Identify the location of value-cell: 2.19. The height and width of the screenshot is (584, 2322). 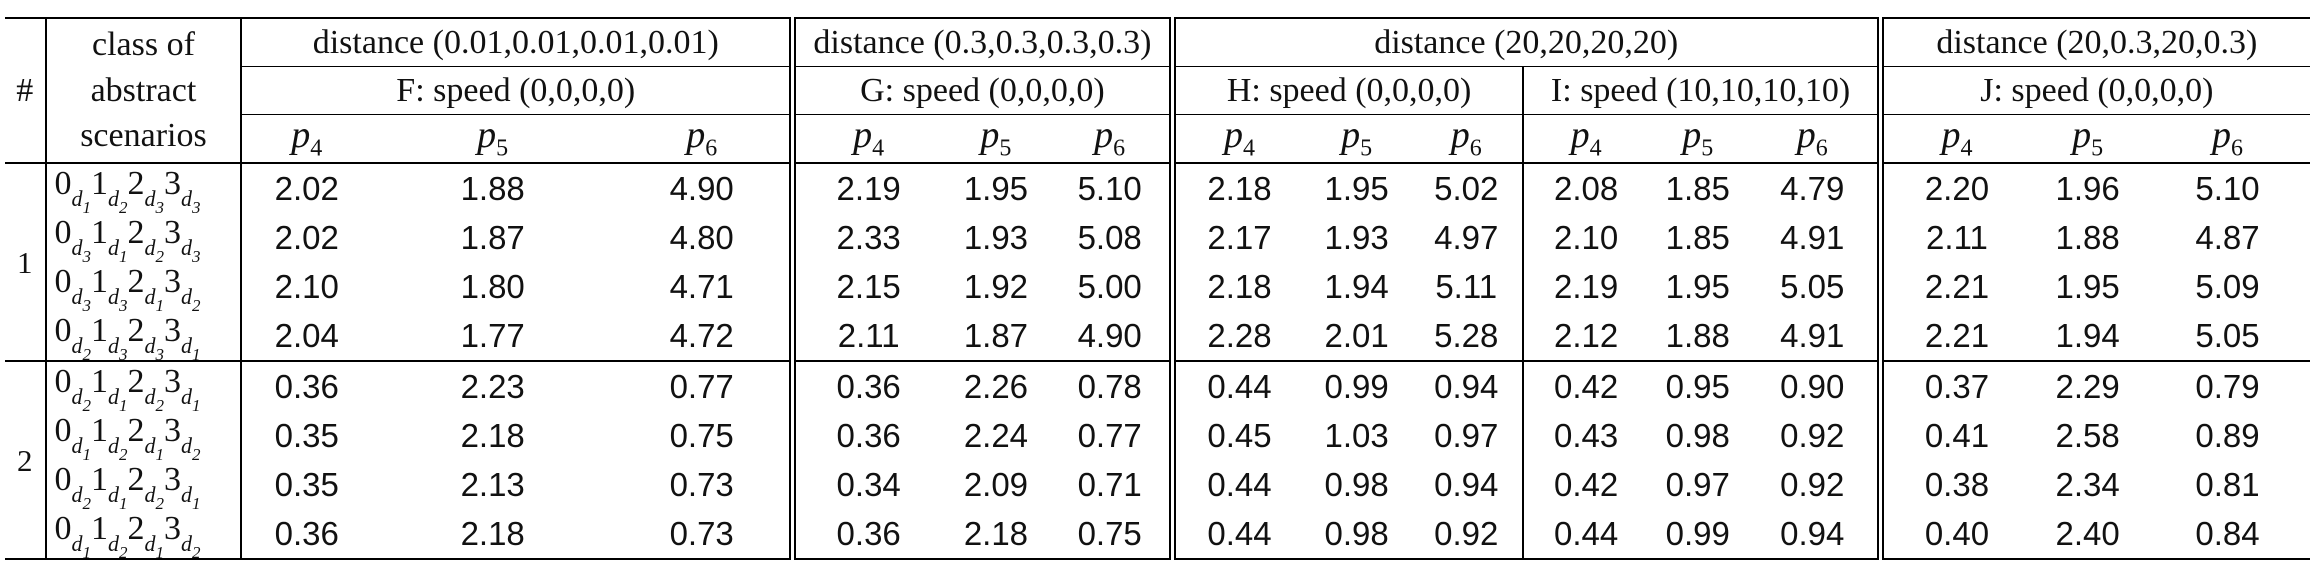
(865, 188).